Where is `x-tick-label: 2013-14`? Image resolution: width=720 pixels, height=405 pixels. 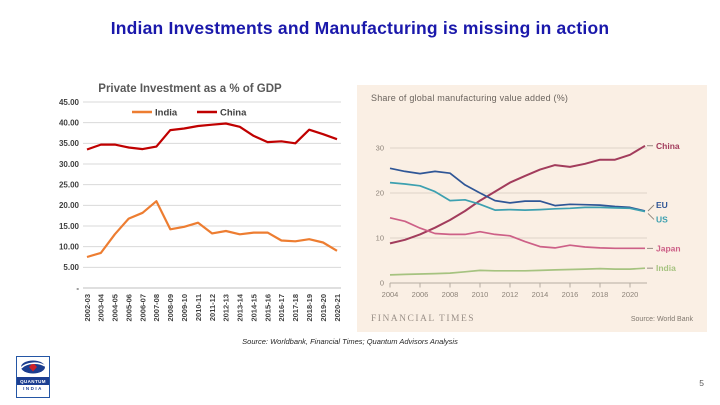
x-tick-label: 2013-14 is located at coordinates (240, 307).